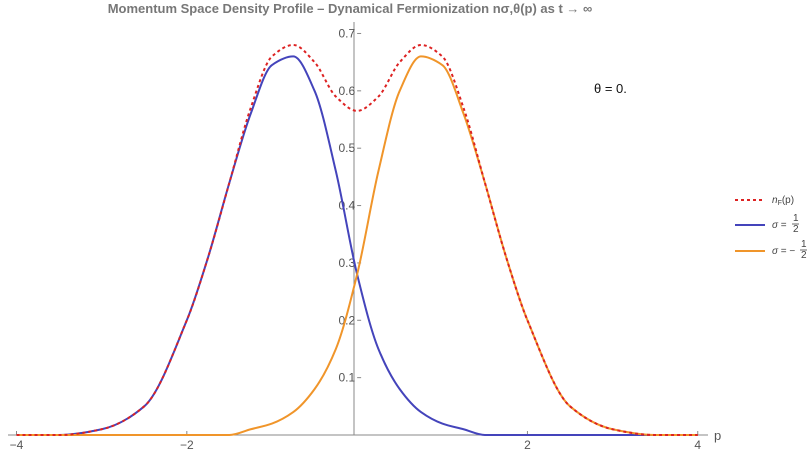 The width and height of the screenshot is (812, 459). What do you see at coordinates (796, 218) in the screenshot?
I see `legend-frac-sigma-plus: 1` at bounding box center [796, 218].